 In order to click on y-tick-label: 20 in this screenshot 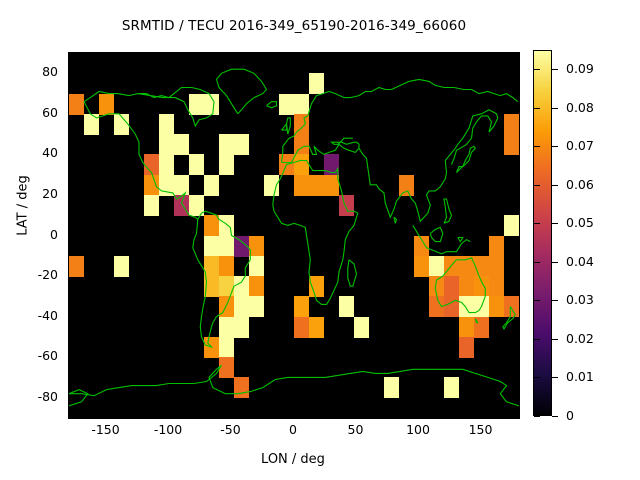, I will do `click(50, 193)`.